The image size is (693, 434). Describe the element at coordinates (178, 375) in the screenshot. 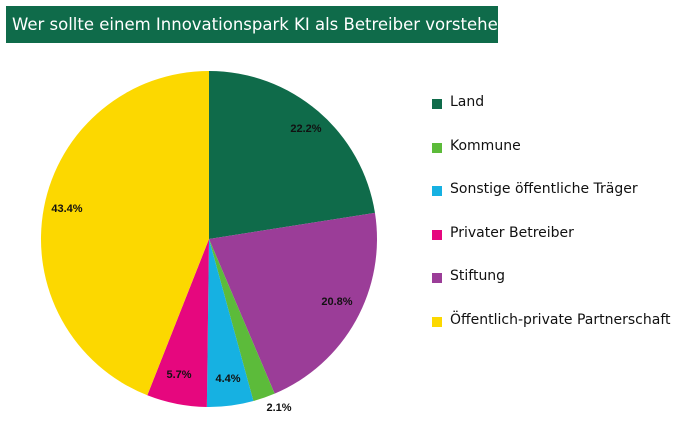

I see `pie-data-label: 5.7%` at that location.